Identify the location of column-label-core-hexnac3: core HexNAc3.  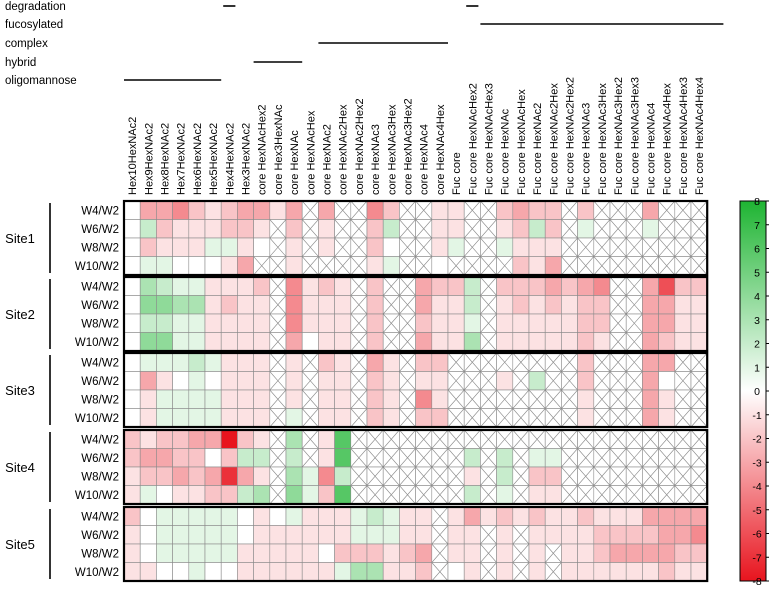
(376, 159).